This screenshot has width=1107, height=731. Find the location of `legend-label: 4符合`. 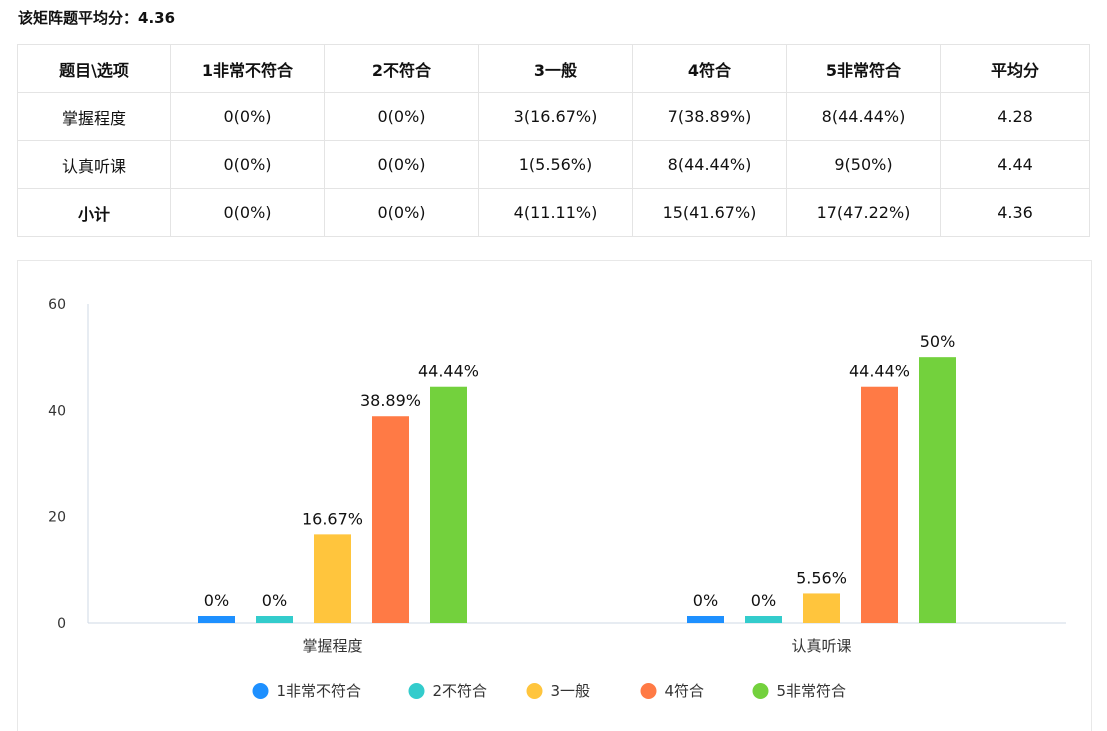

legend-label: 4符合 is located at coordinates (685, 691).